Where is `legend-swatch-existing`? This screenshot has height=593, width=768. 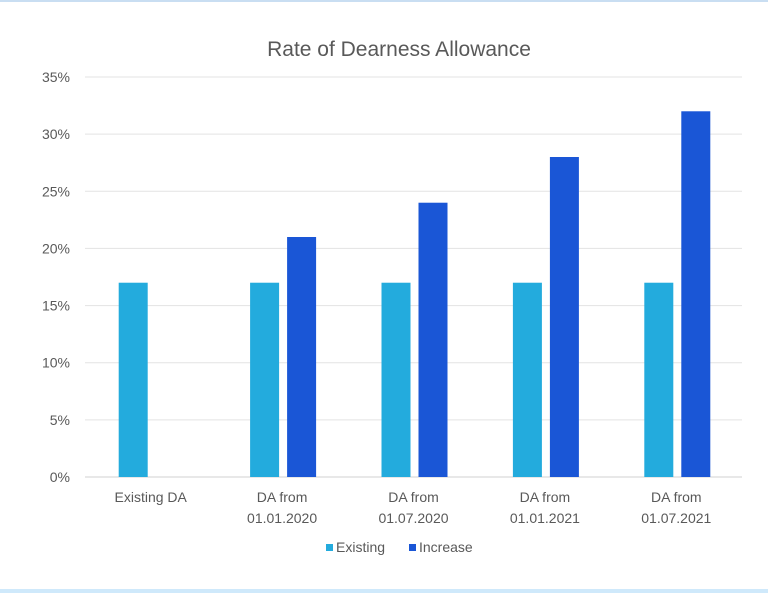
legend-swatch-existing is located at coordinates (329, 547).